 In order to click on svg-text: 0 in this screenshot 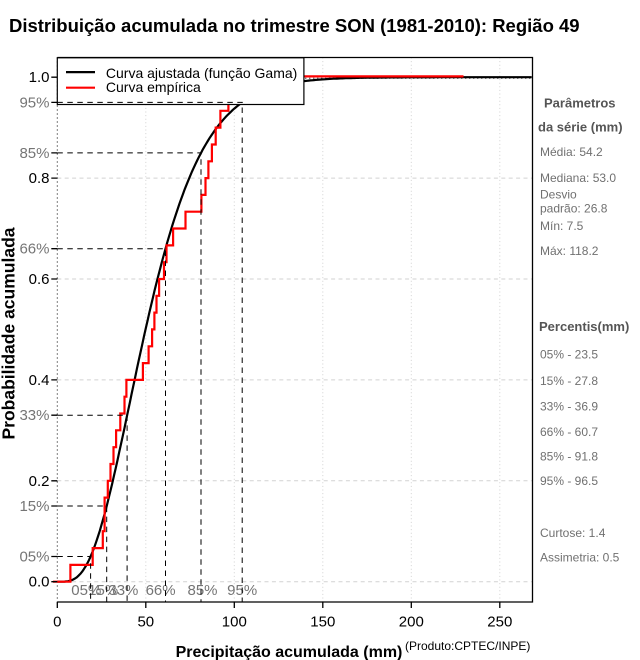, I will do `click(57, 622)`.